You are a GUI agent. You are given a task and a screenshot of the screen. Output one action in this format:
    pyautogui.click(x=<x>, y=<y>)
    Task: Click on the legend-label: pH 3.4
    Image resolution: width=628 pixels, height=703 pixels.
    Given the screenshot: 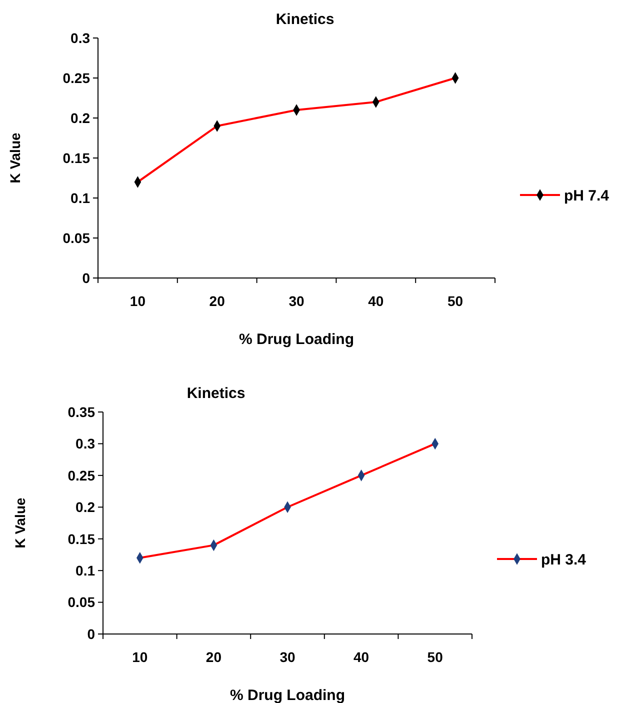 What is the action you would take?
    pyautogui.click(x=564, y=559)
    